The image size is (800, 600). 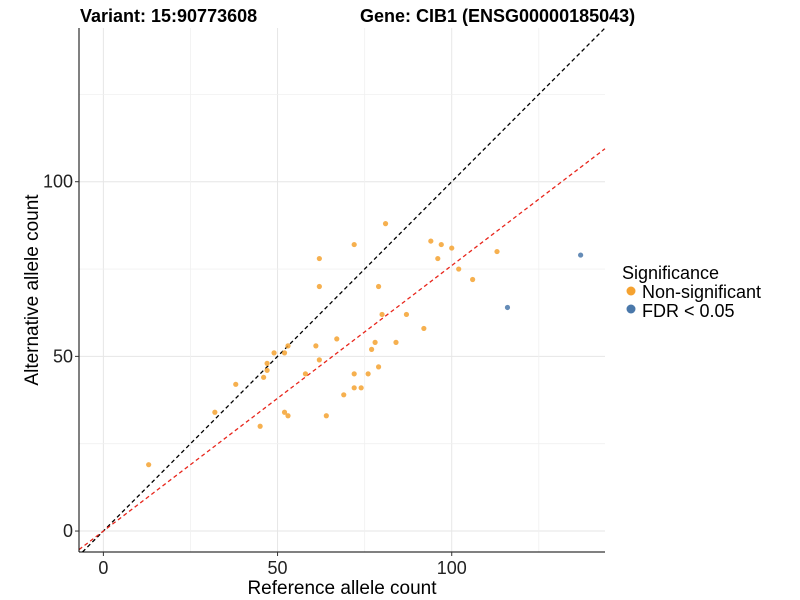 I want to click on x-axis-label: Reference allele count, so click(x=342, y=588).